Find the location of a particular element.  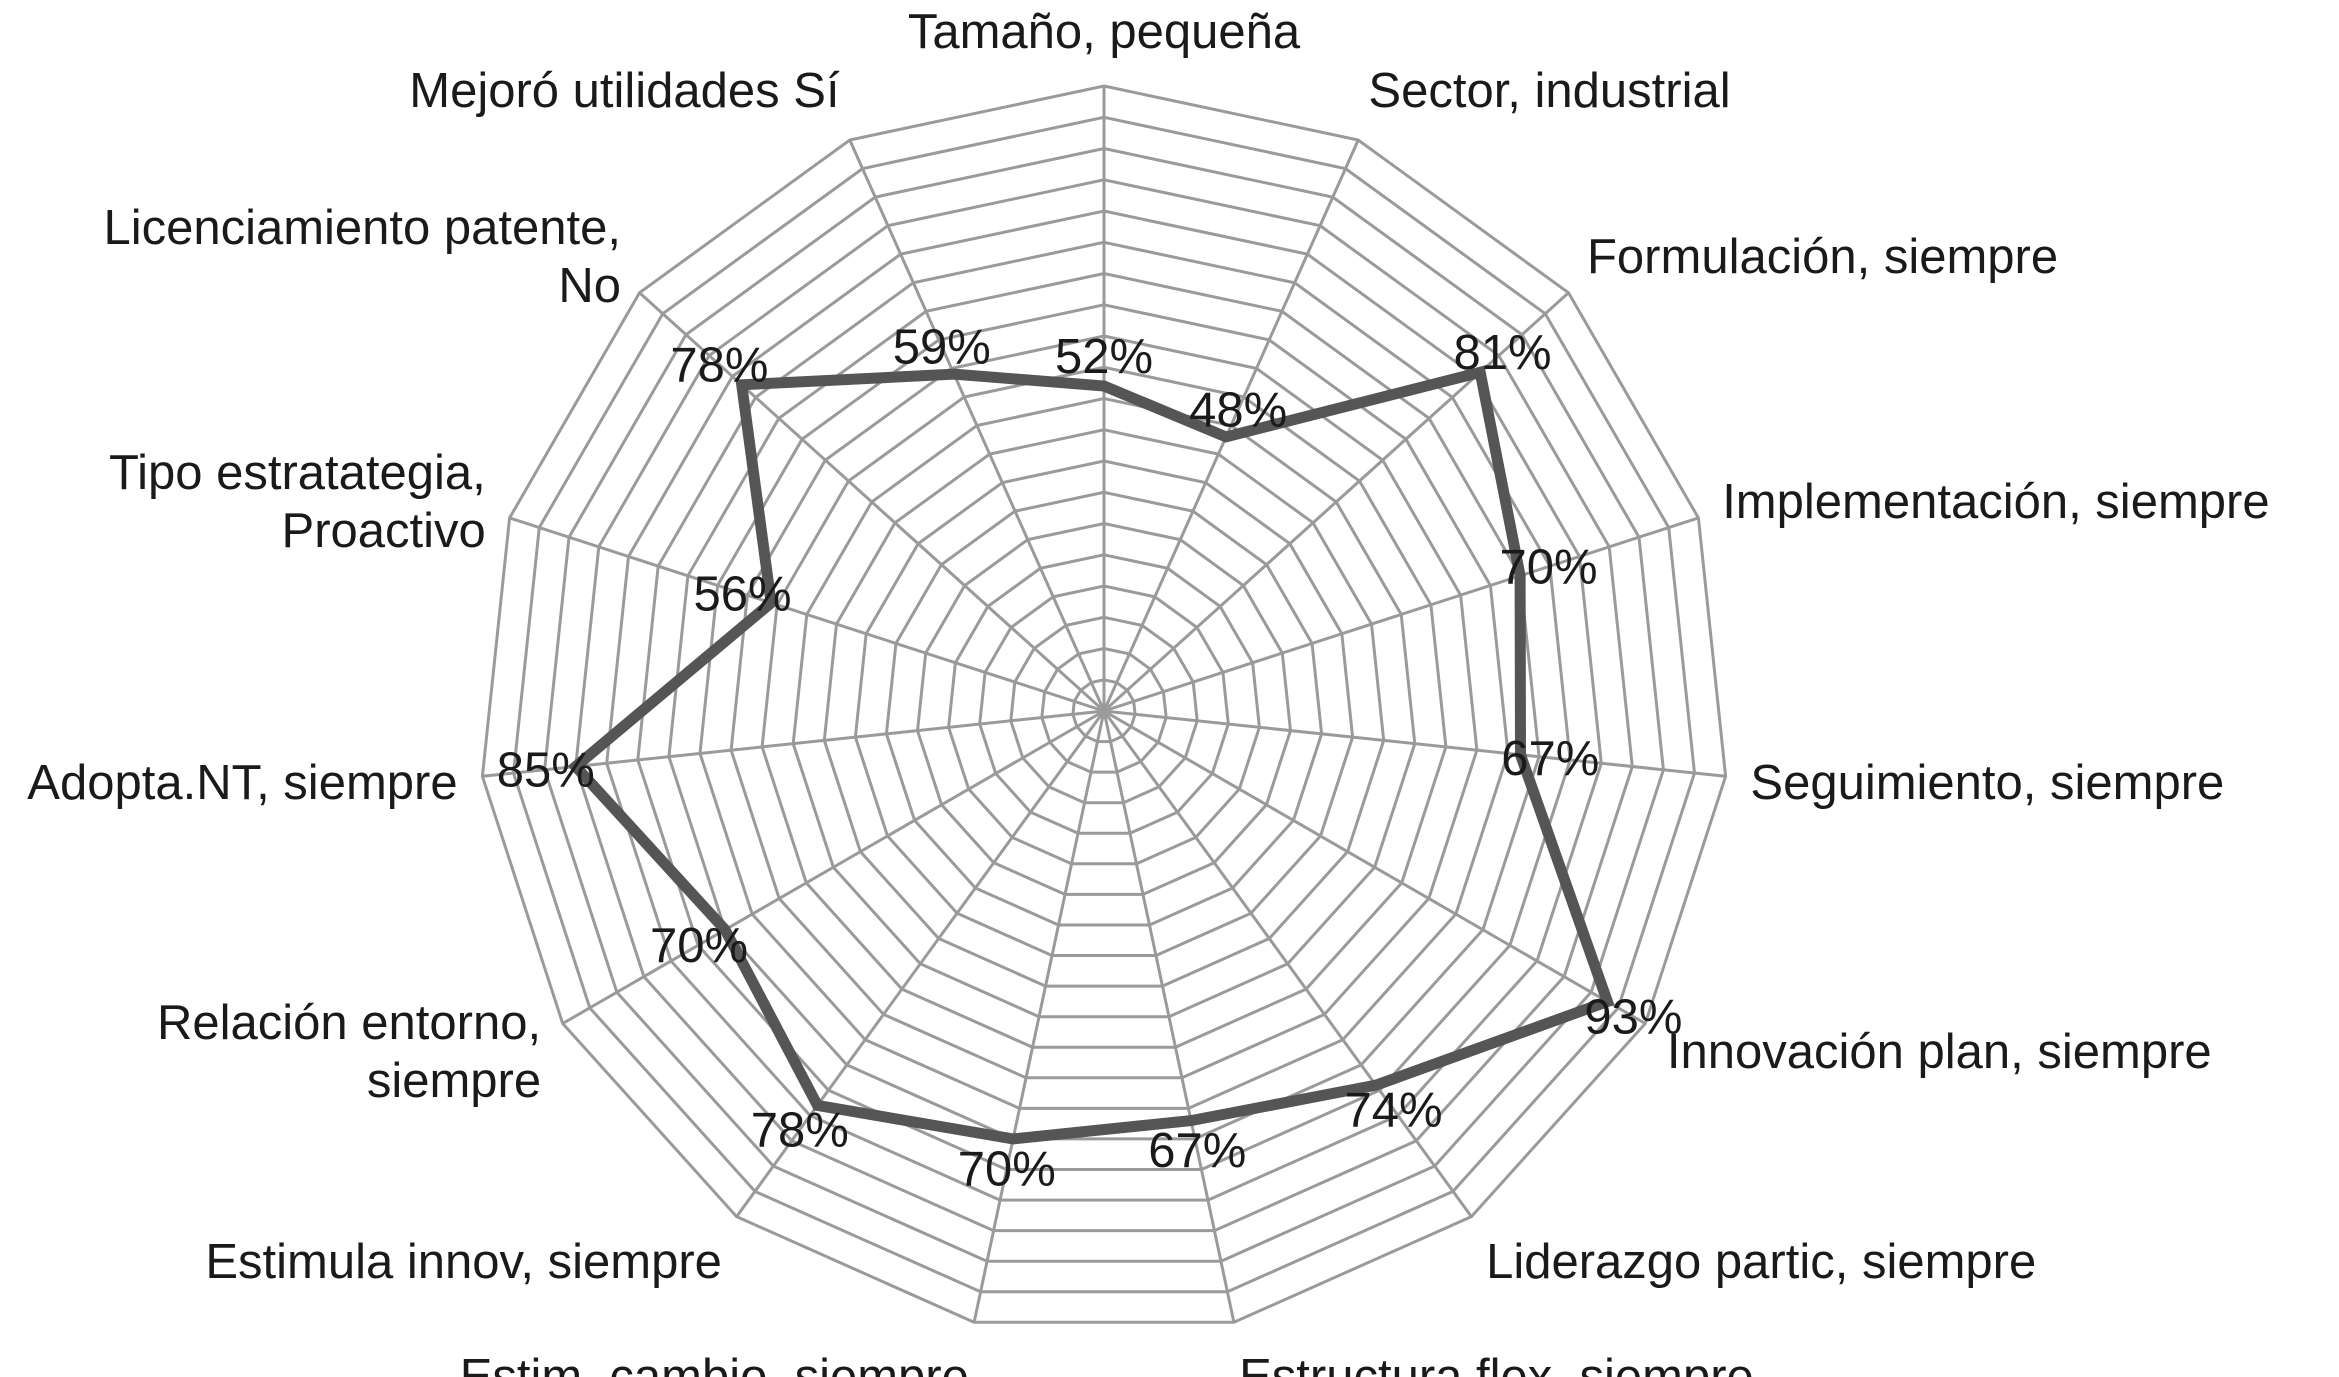

axis-label: Formulación, siempre is located at coordinates (1822, 257).